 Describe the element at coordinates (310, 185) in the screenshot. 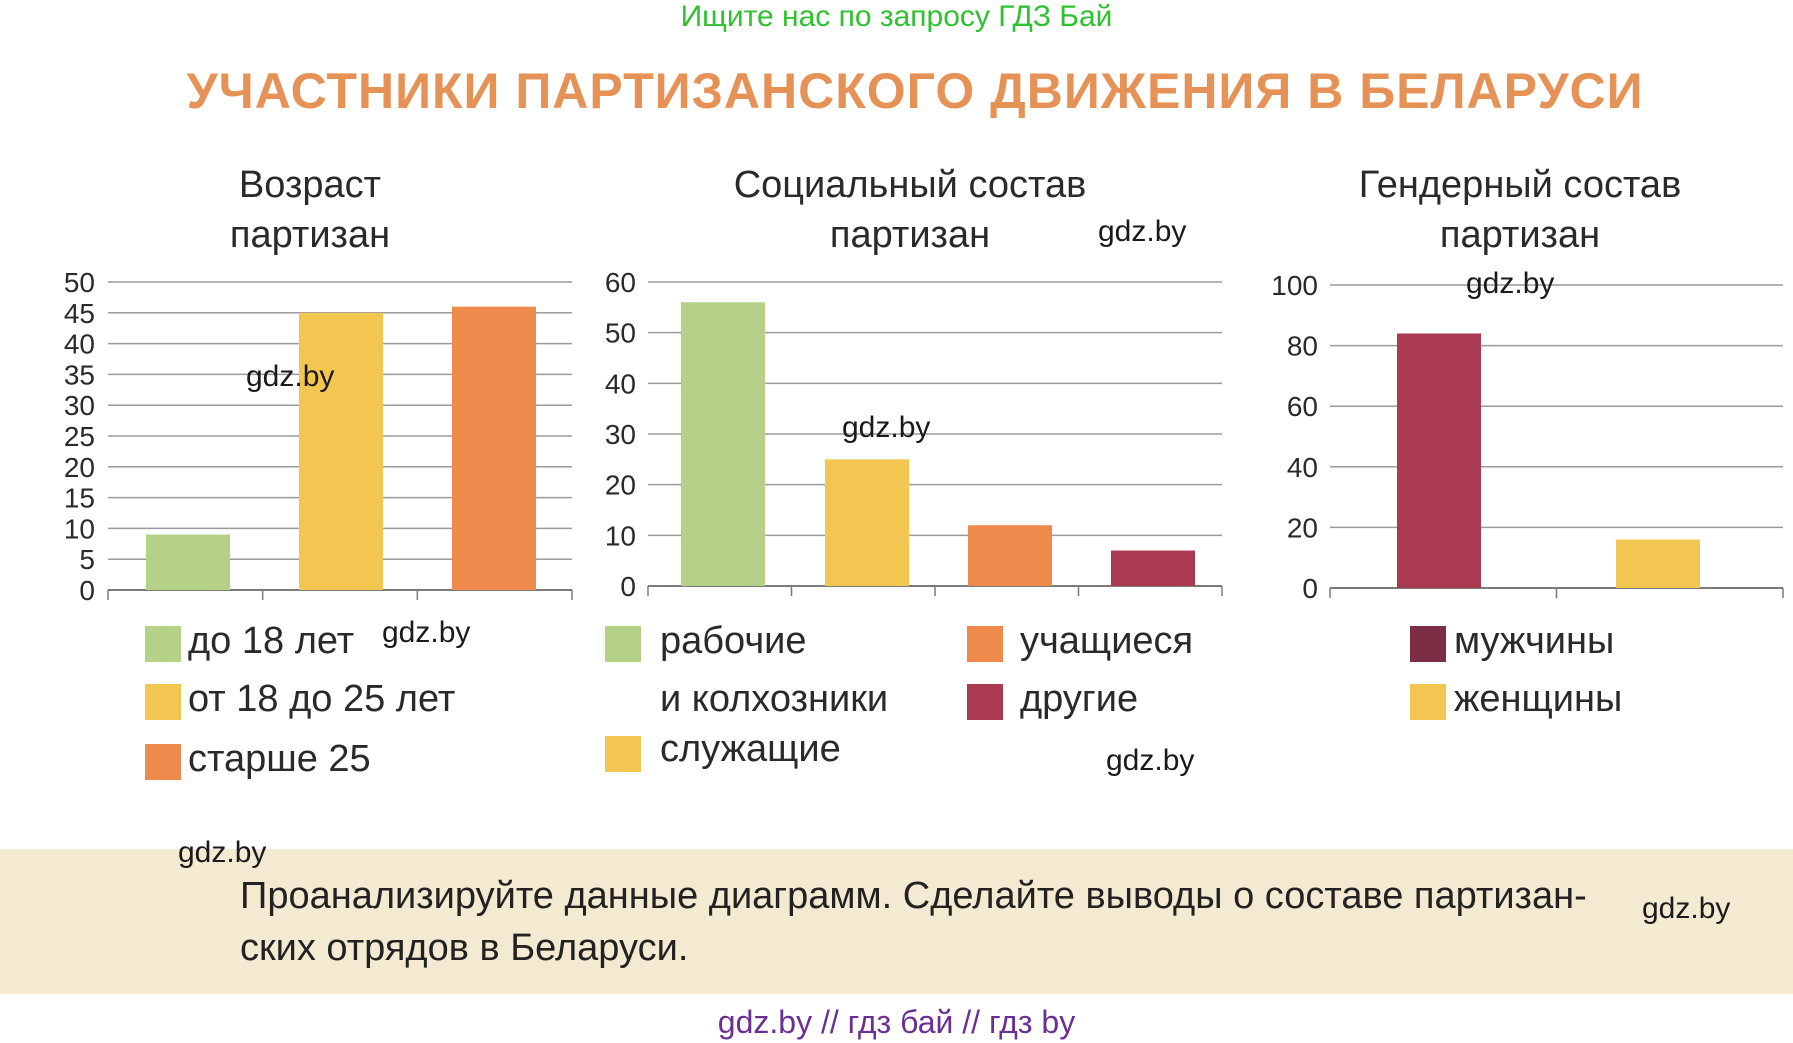

I see `chart-1-title-line-1: Возраст` at that location.